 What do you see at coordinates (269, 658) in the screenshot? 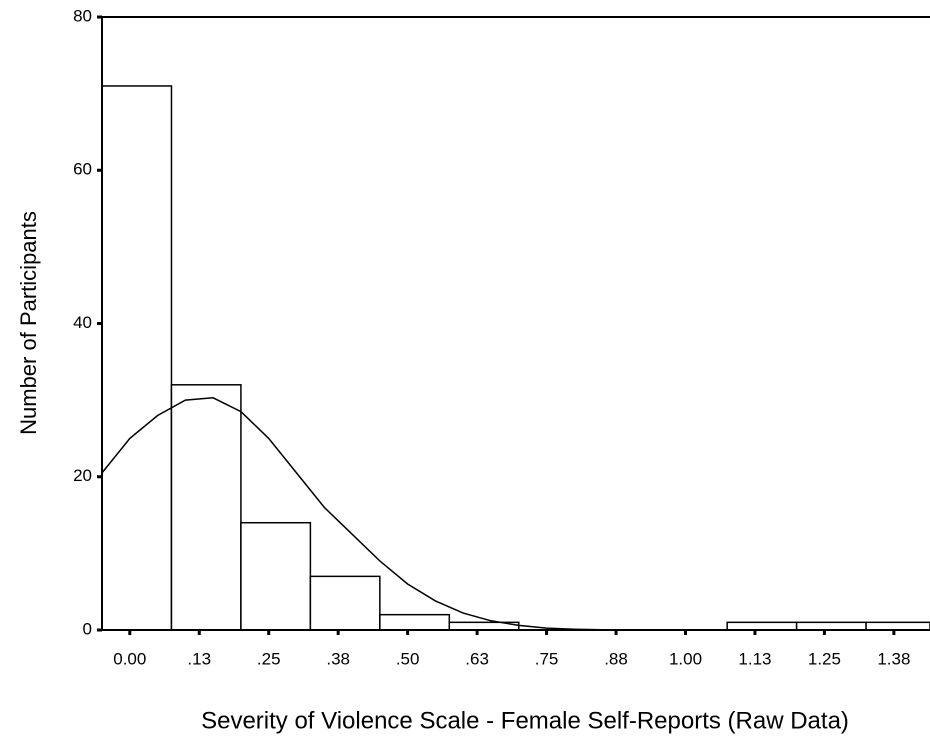
I see `x-tick-label: .25` at bounding box center [269, 658].